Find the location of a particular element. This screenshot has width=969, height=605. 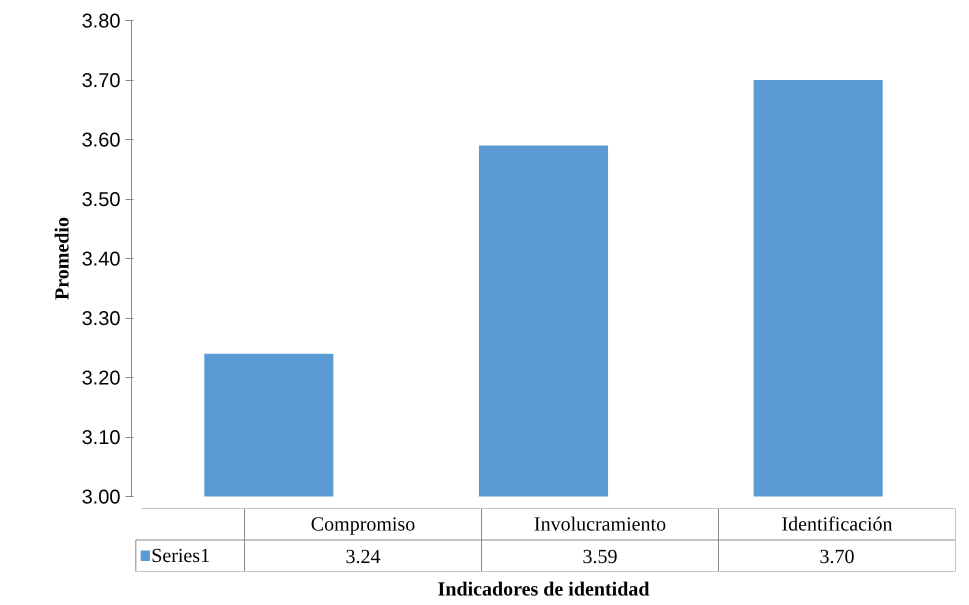

x-tick-label: Identificación is located at coordinates (837, 524).